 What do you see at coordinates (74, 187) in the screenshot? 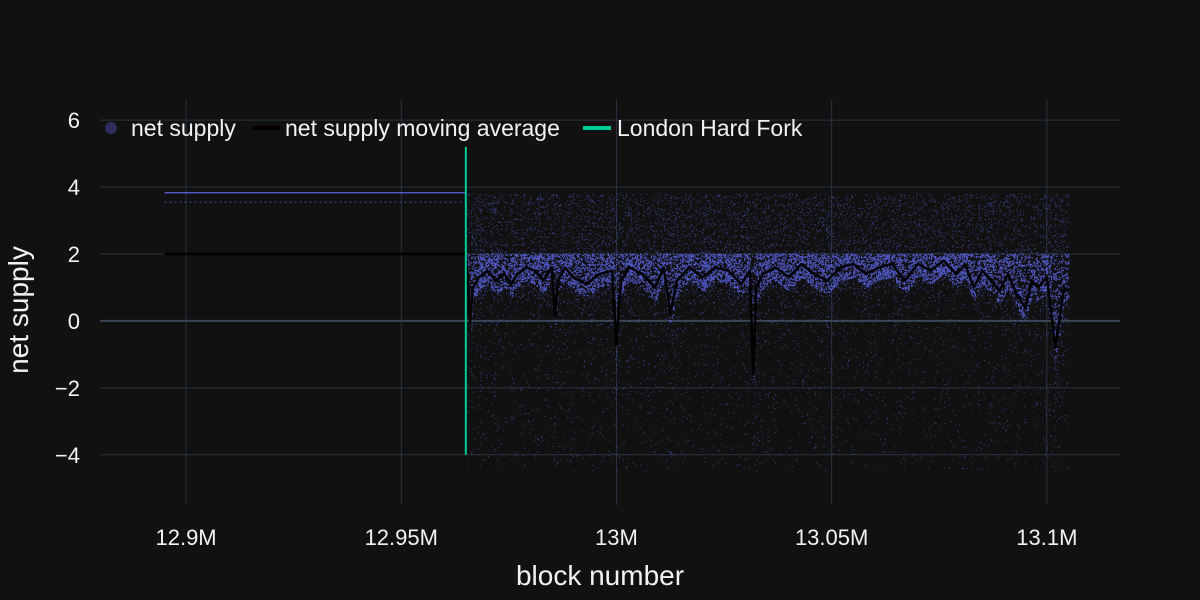
I see `y-tick-label: 4` at bounding box center [74, 187].